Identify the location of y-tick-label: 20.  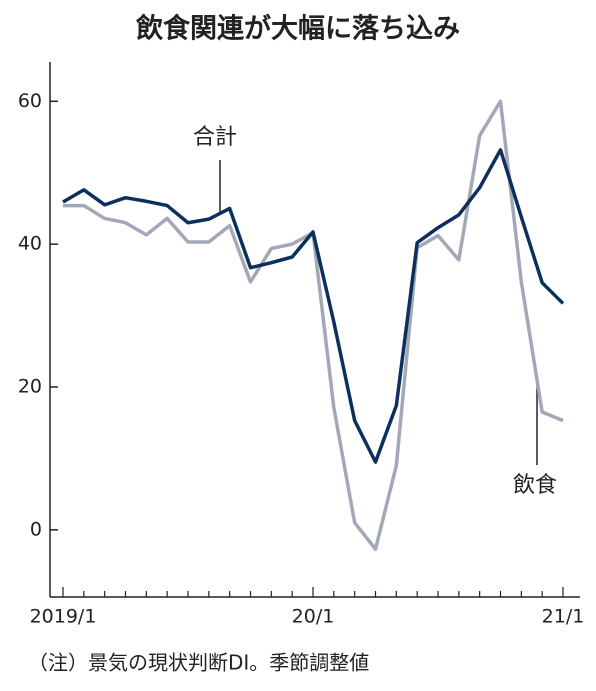
(30, 387).